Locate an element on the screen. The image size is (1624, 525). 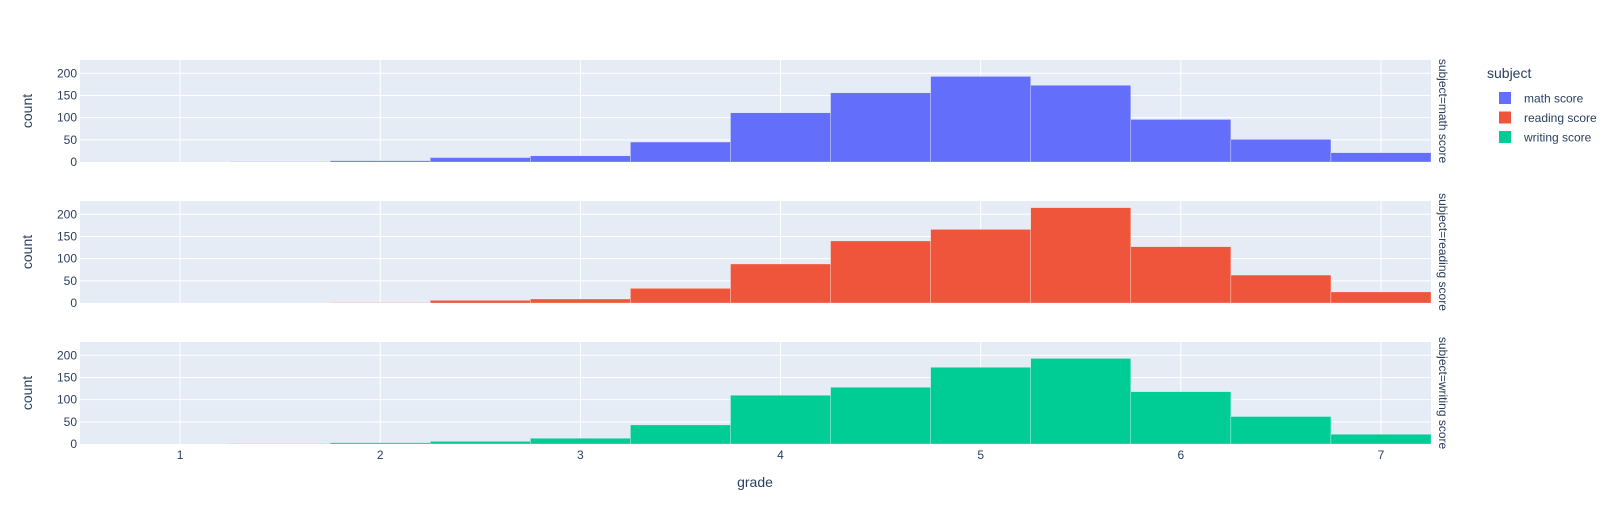
legend-item-reading-score: reading score is located at coordinates (1548, 118).